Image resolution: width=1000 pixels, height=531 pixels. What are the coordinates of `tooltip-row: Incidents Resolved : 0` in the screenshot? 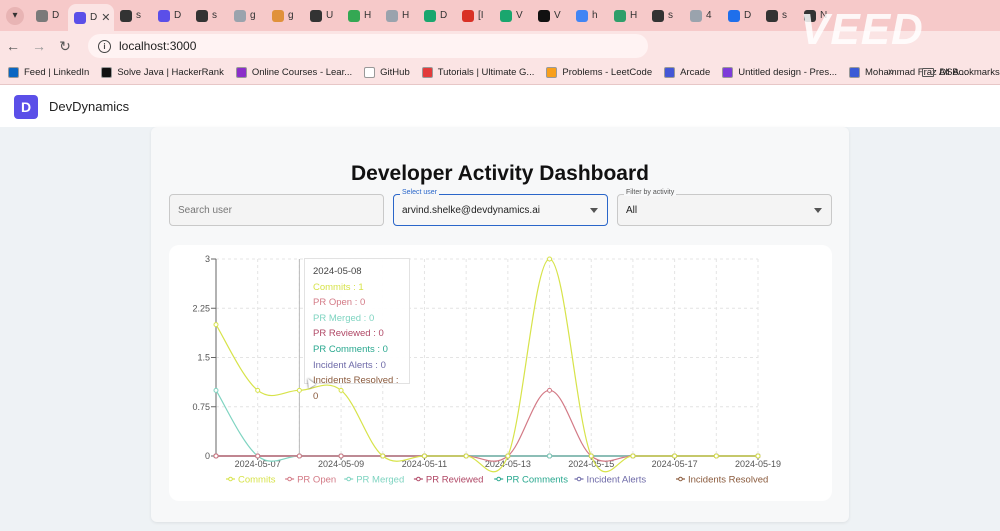 It's located at (356, 388).